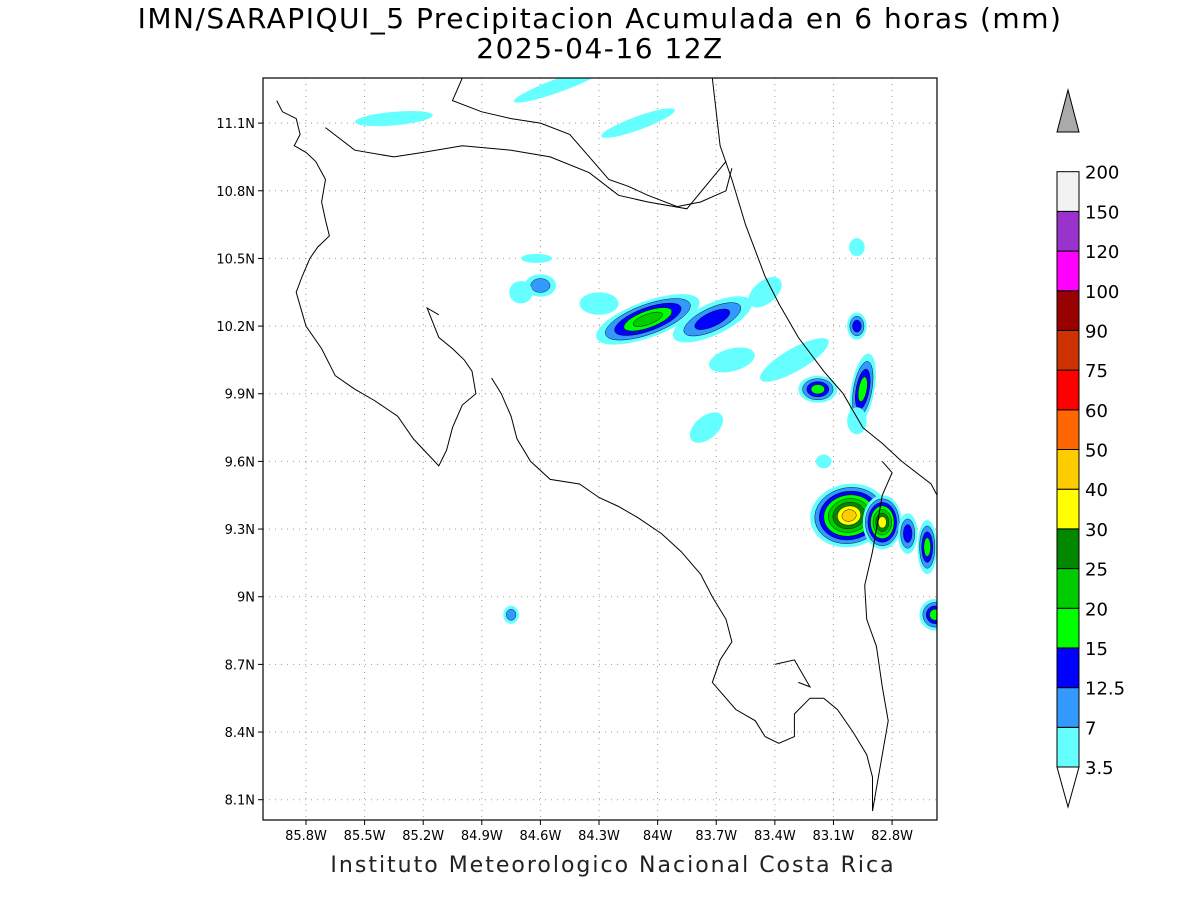 This screenshot has height=900, width=1200. Describe the element at coordinates (1102, 173) in the screenshot. I see `colorbar-label: 200` at that location.